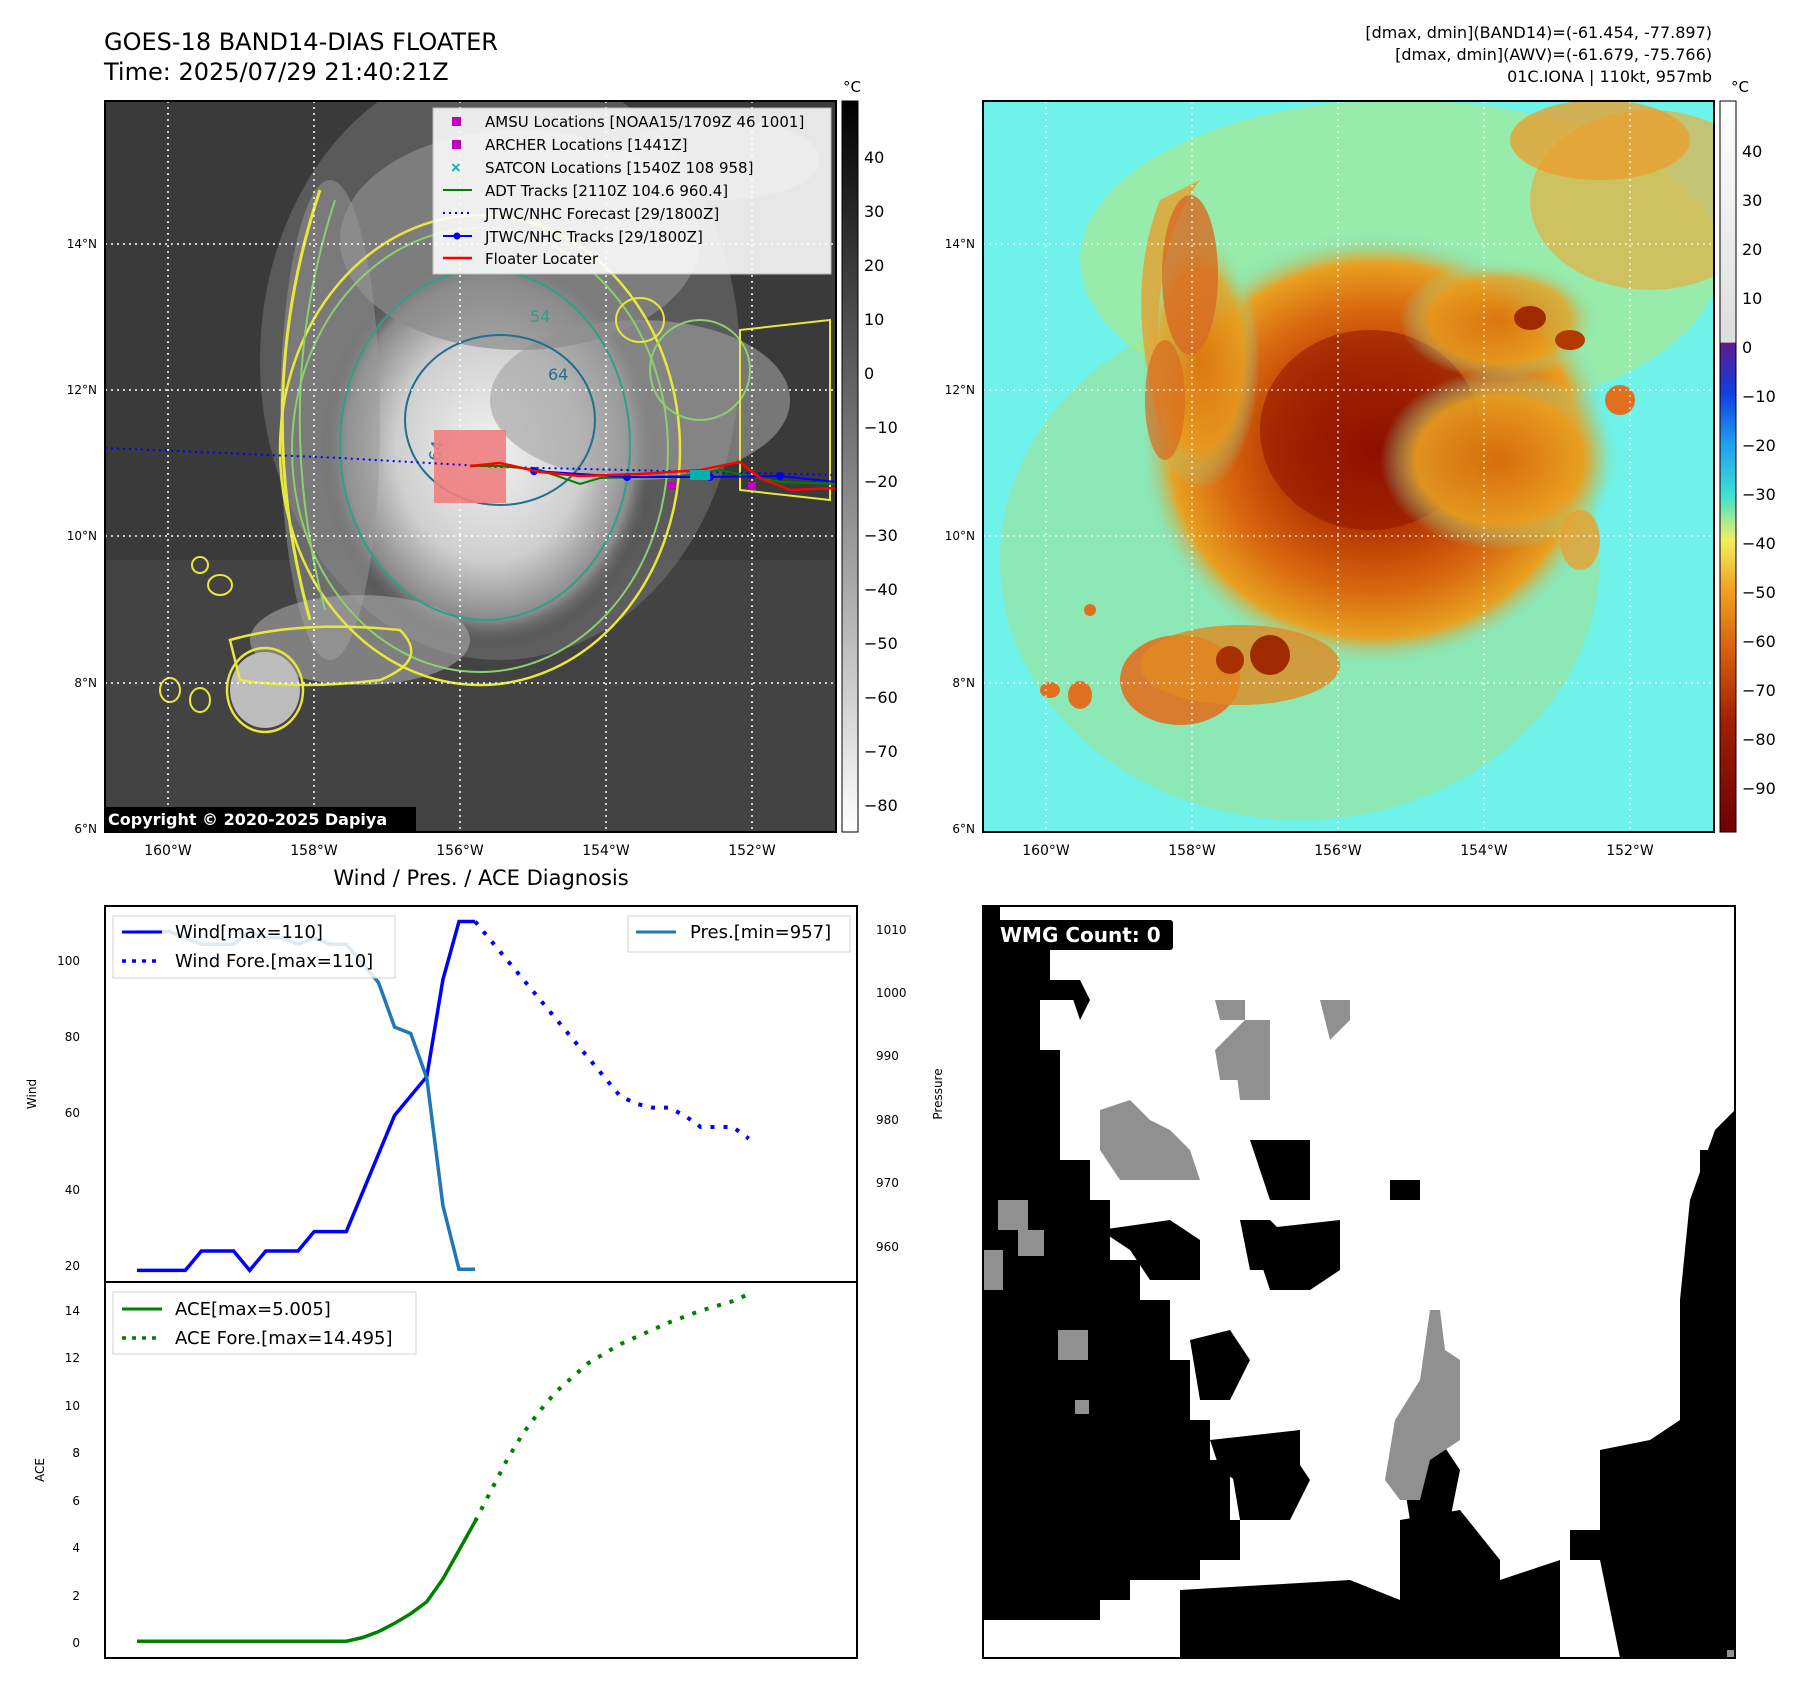 The image size is (1797, 1690). What do you see at coordinates (76, 1453) in the screenshot?
I see `ace-tick: 8` at bounding box center [76, 1453].